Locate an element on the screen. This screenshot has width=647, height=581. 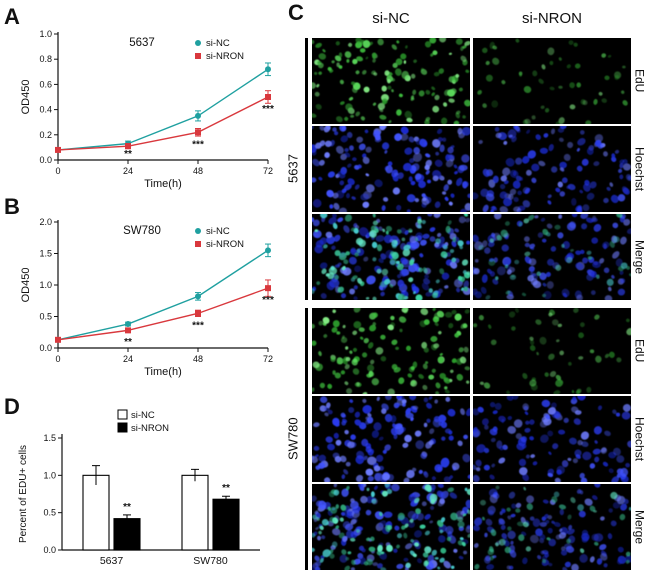
svg-text: 0.4 is located at coordinates (45, 110).